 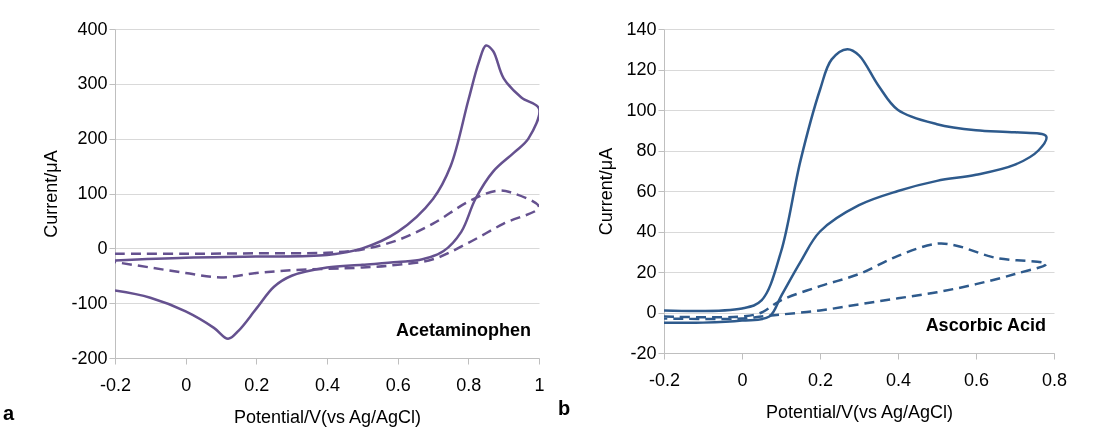 I want to click on annotation: Ascorbic Acid, so click(x=985, y=325).